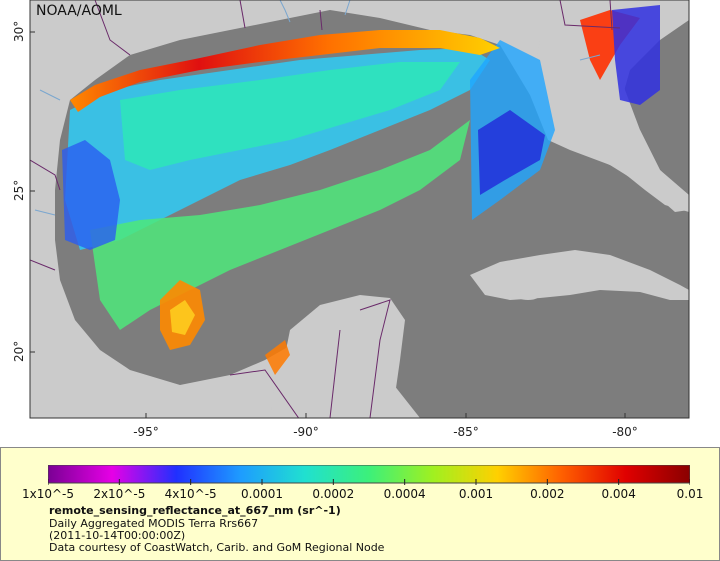 The height and width of the screenshot is (561, 720). What do you see at coordinates (48, 494) in the screenshot?
I see `colorbar-label: 1x10^-5` at bounding box center [48, 494].